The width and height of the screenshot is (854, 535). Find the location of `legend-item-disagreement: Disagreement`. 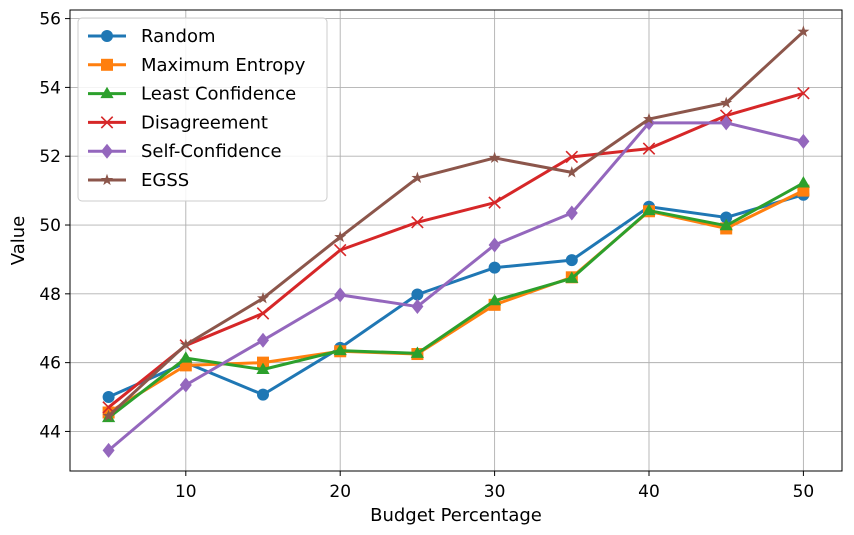

legend-item-disagreement: Disagreement is located at coordinates (178, 122).